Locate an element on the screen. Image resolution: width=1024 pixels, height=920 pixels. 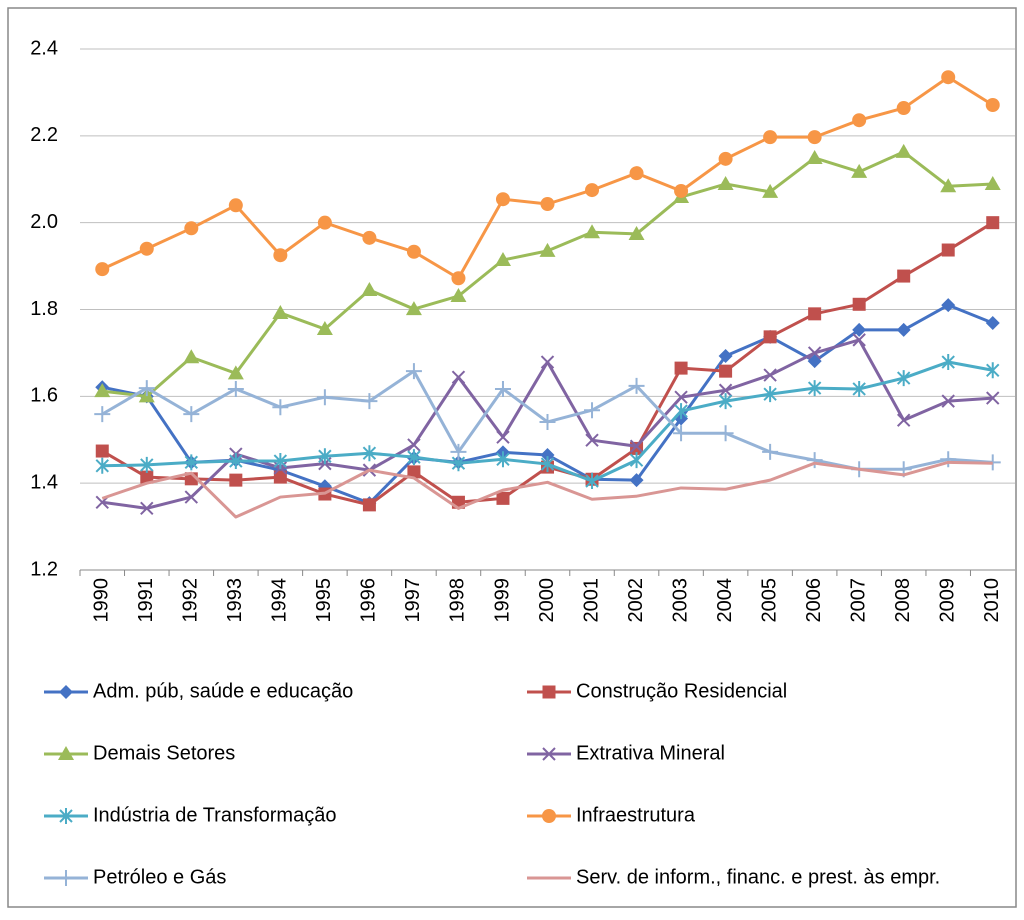
x-tick-label: 2004 is located at coordinates (725, 600).